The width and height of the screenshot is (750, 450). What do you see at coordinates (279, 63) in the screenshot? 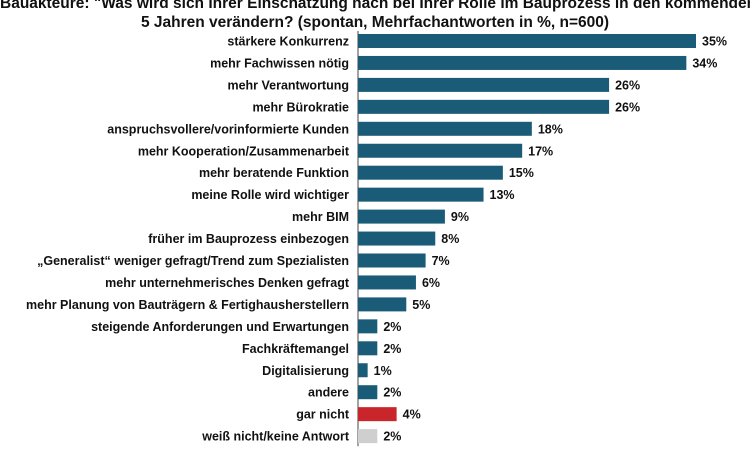
I see `category-label: mehr Fachwissen nötig` at bounding box center [279, 63].